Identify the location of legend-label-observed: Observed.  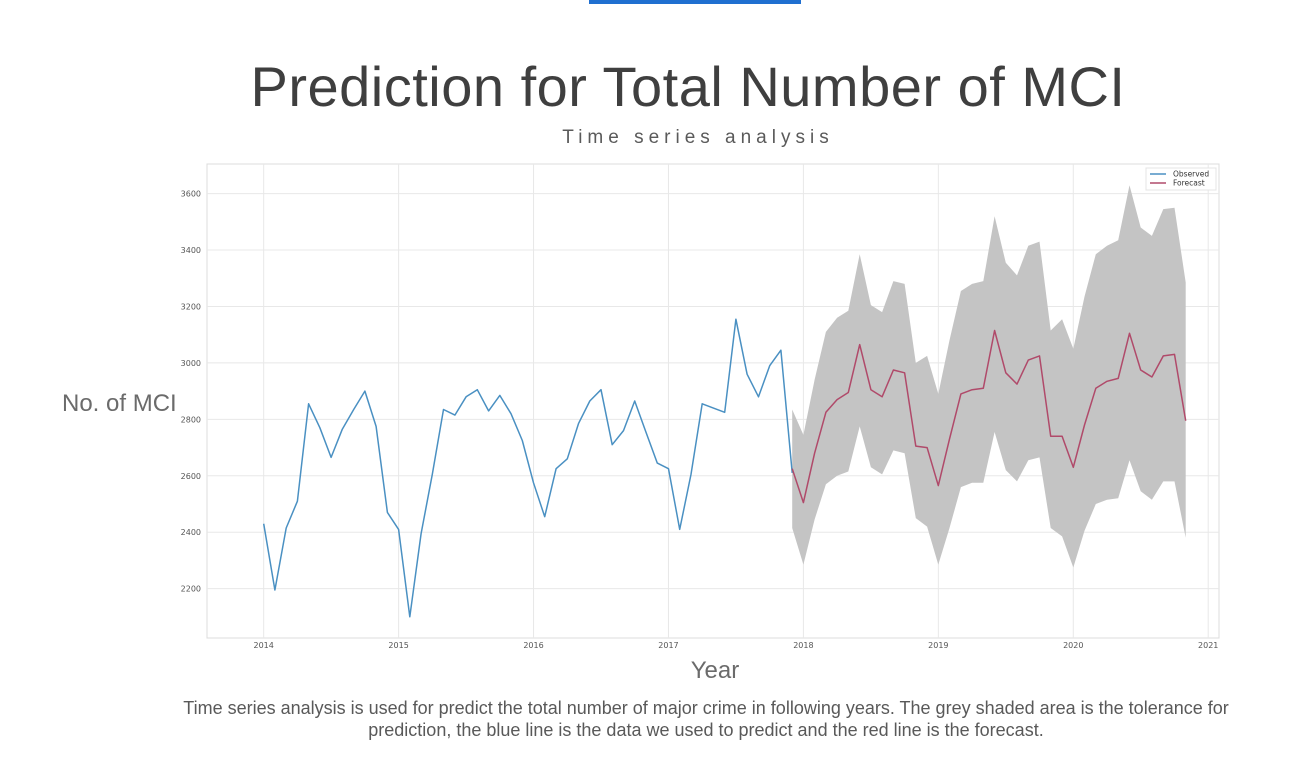
(1191, 174).